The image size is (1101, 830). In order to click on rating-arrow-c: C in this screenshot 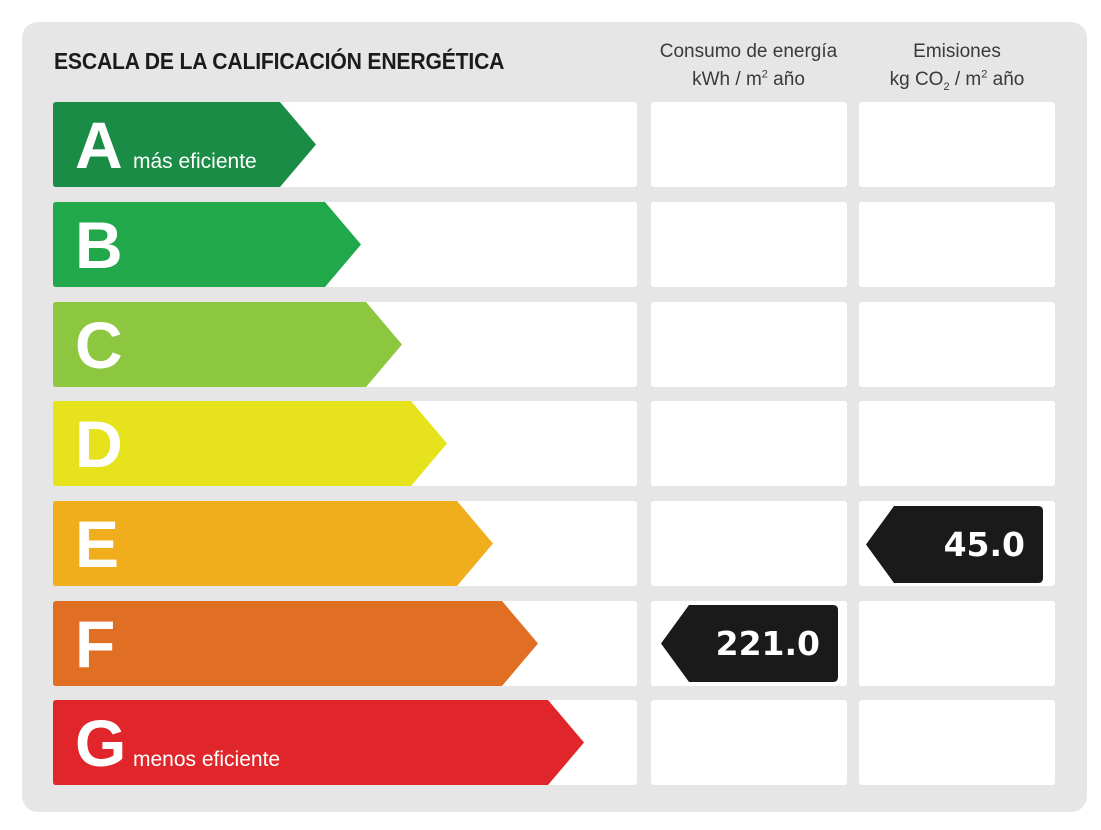, I will do `click(227, 344)`.